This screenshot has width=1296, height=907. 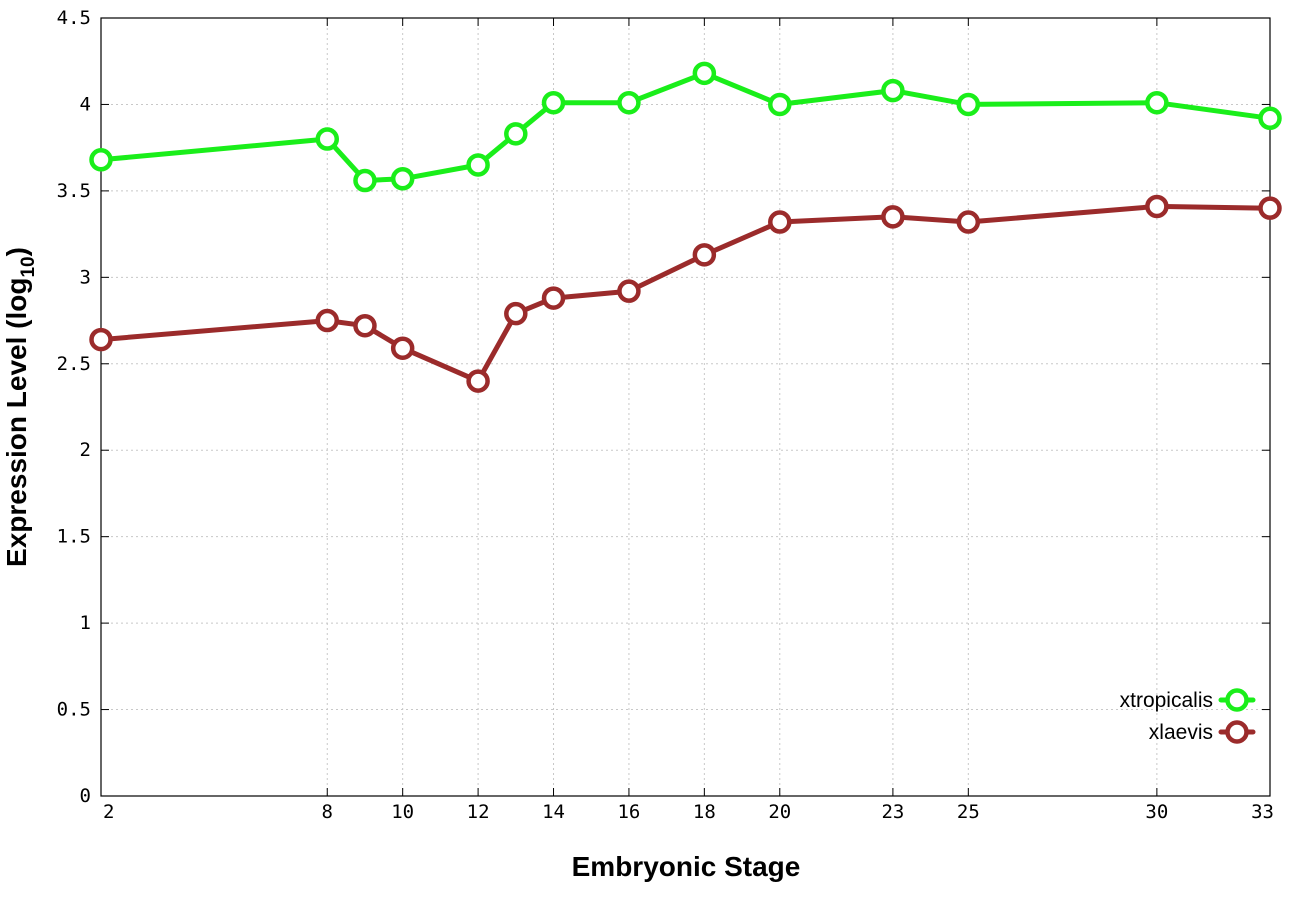 I want to click on legend-label-xtropicalis: xtropicalis, so click(x=1166, y=700).